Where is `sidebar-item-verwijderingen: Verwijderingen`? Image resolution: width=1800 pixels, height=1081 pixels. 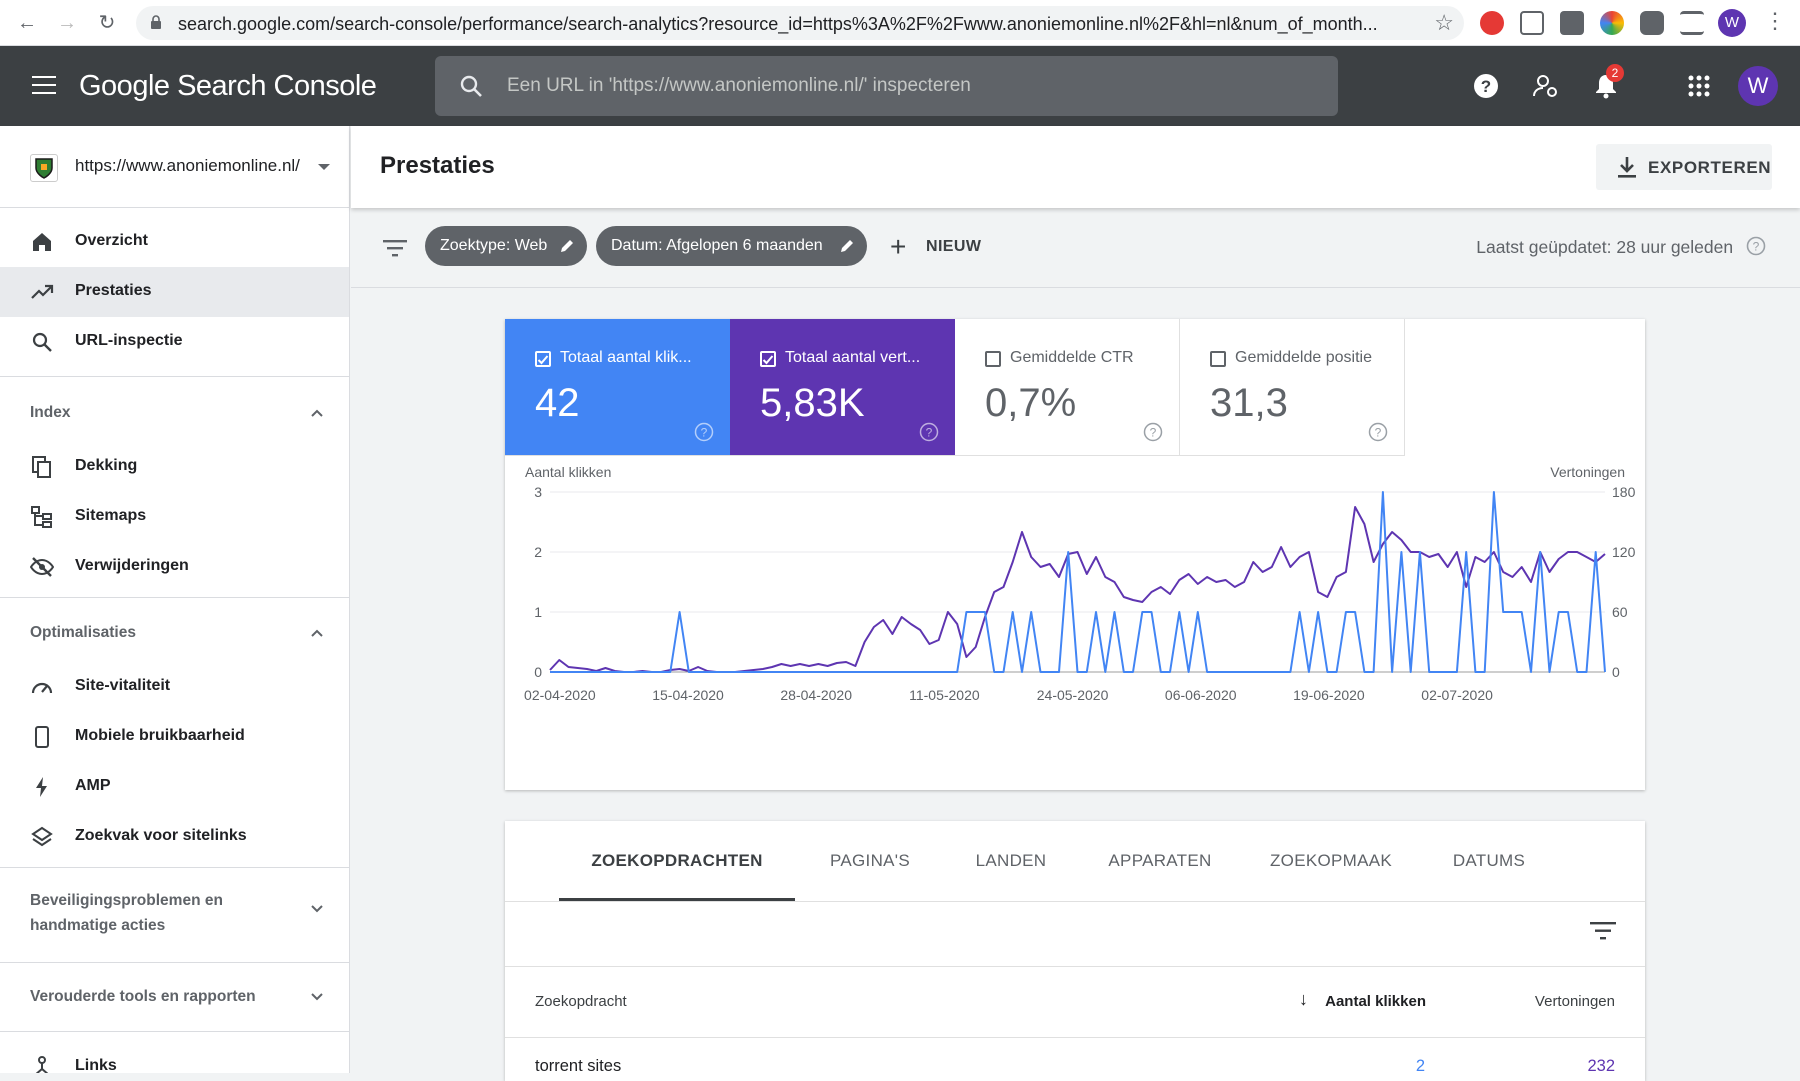 sidebar-item-verwijderingen: Verwijderingen is located at coordinates (174, 567).